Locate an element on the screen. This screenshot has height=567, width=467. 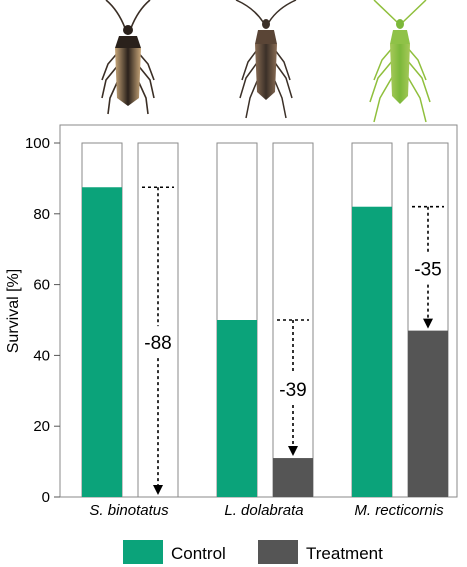
reduction-label: -39 is located at coordinates (292, 390).